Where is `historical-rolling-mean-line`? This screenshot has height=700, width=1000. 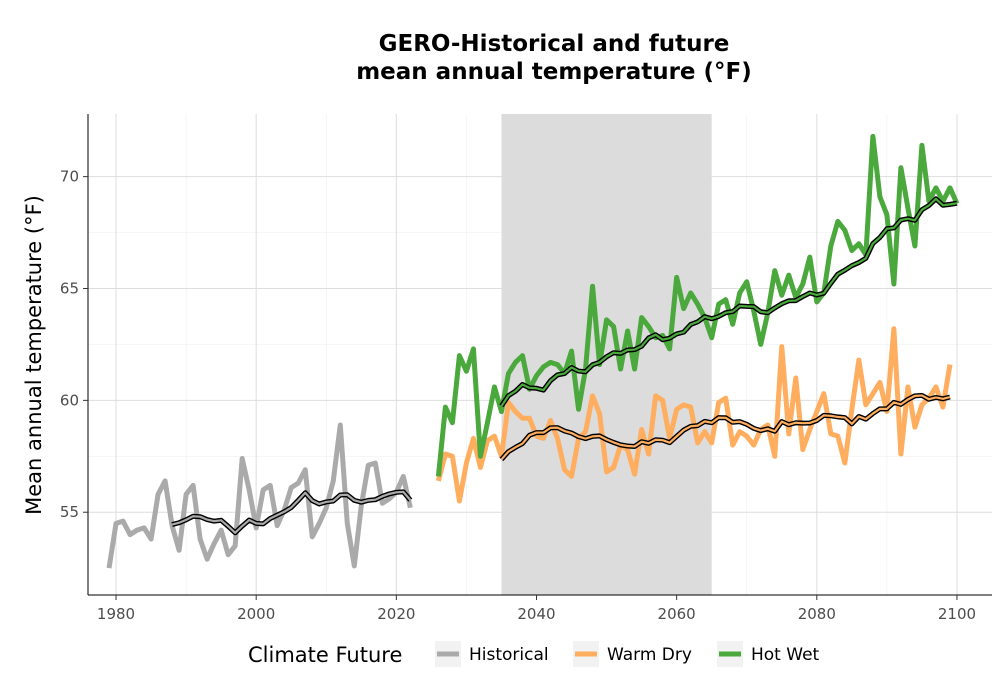
historical-rolling-mean-line is located at coordinates (291, 512).